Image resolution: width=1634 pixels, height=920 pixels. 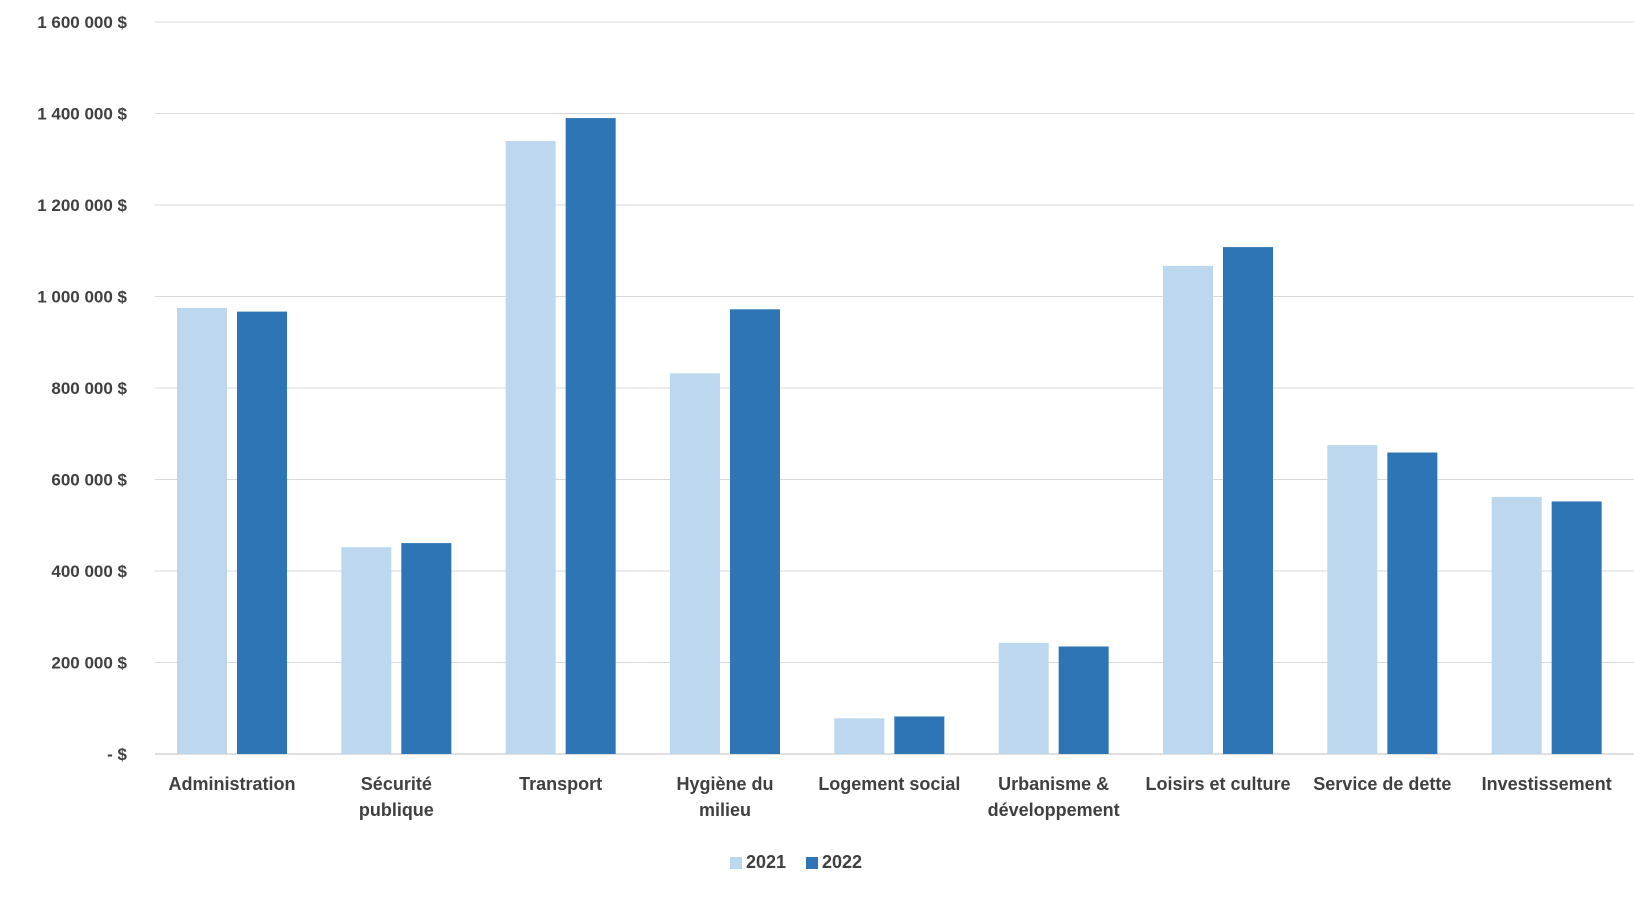 I want to click on x-tick-label: Transport, so click(x=560, y=784).